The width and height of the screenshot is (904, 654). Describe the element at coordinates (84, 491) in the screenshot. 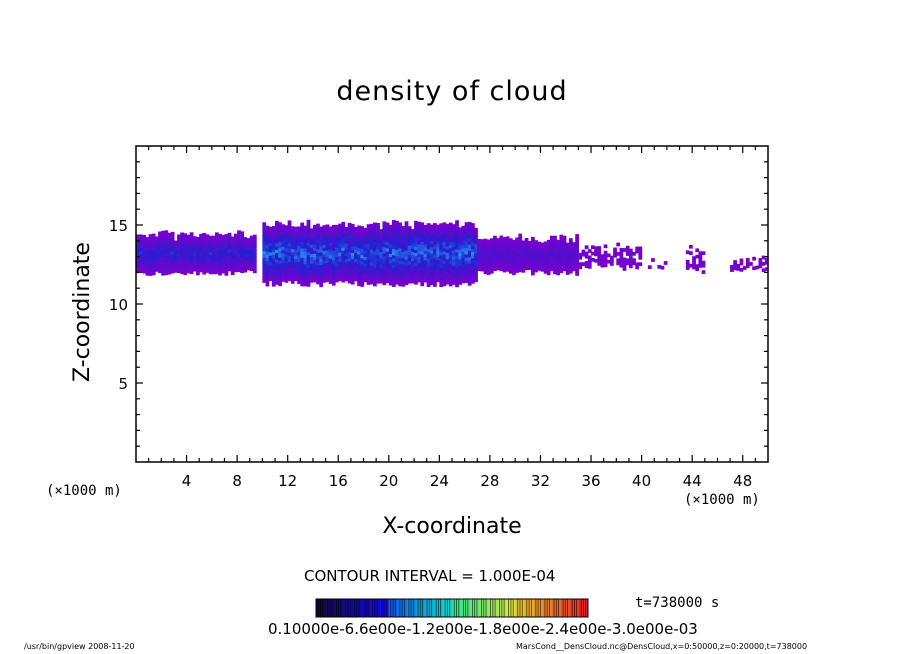

I see `x-unit-label-left: (×1000 m)` at that location.